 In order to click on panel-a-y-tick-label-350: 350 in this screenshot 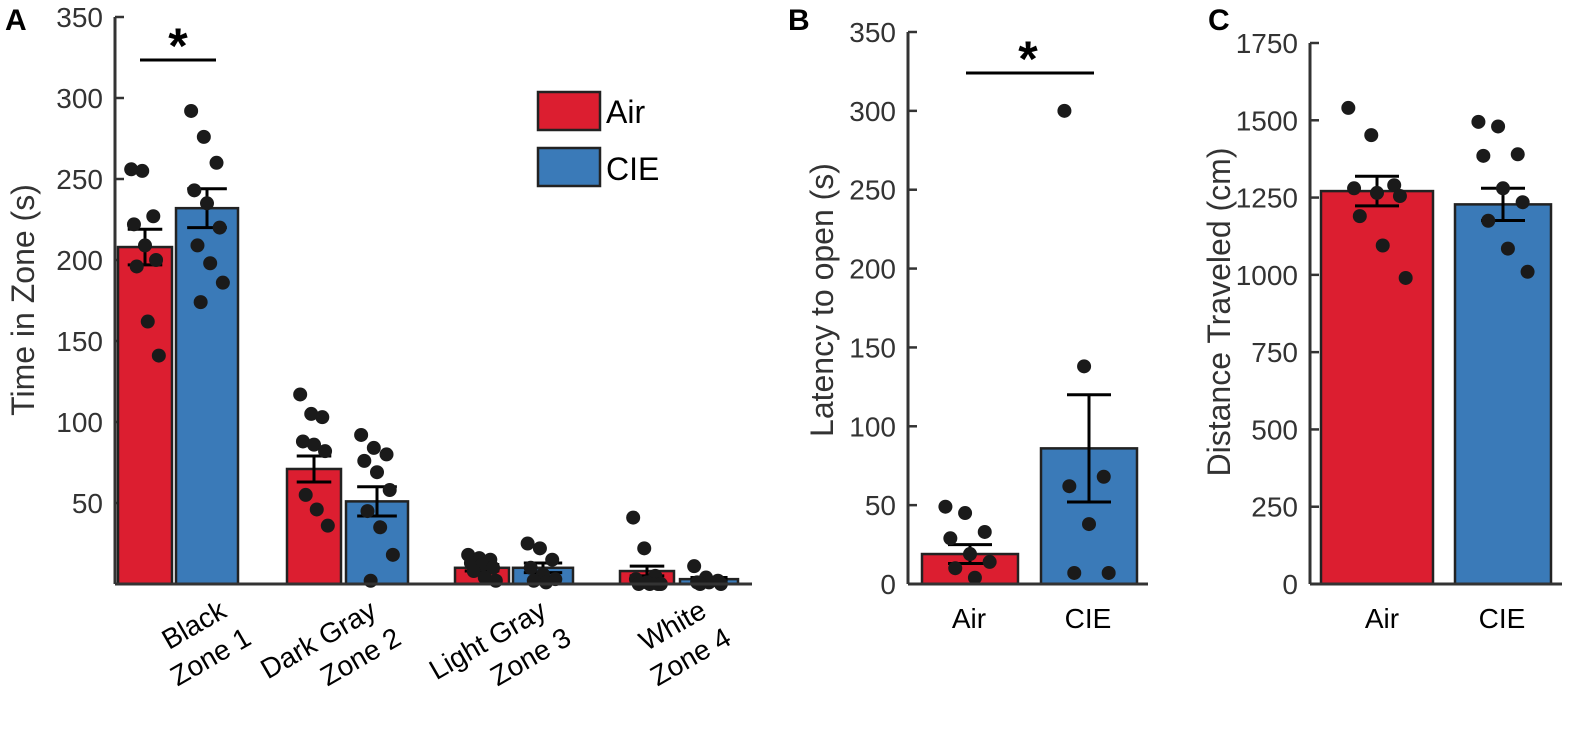, I will do `click(79, 17)`.